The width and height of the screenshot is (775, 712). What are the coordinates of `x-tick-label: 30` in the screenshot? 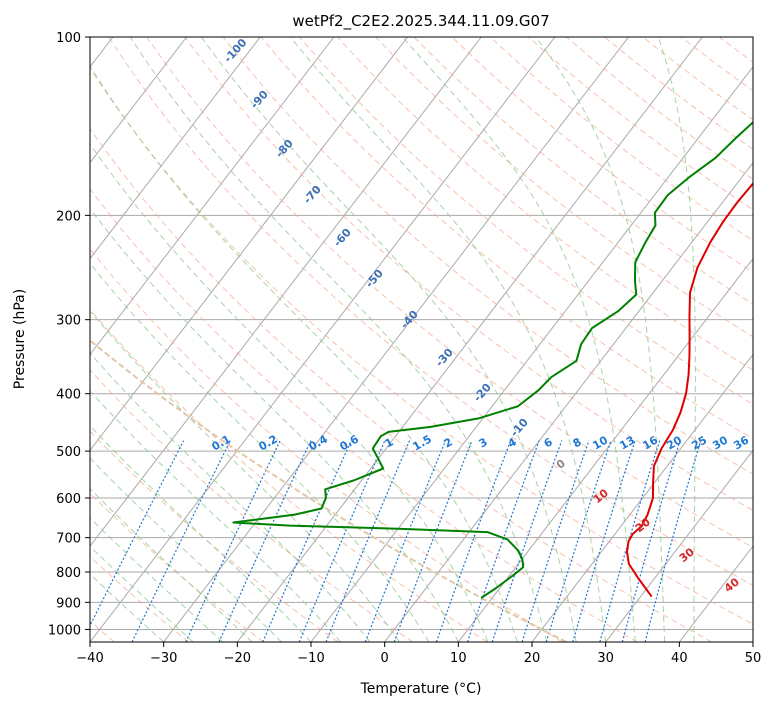 It's located at (605, 658).